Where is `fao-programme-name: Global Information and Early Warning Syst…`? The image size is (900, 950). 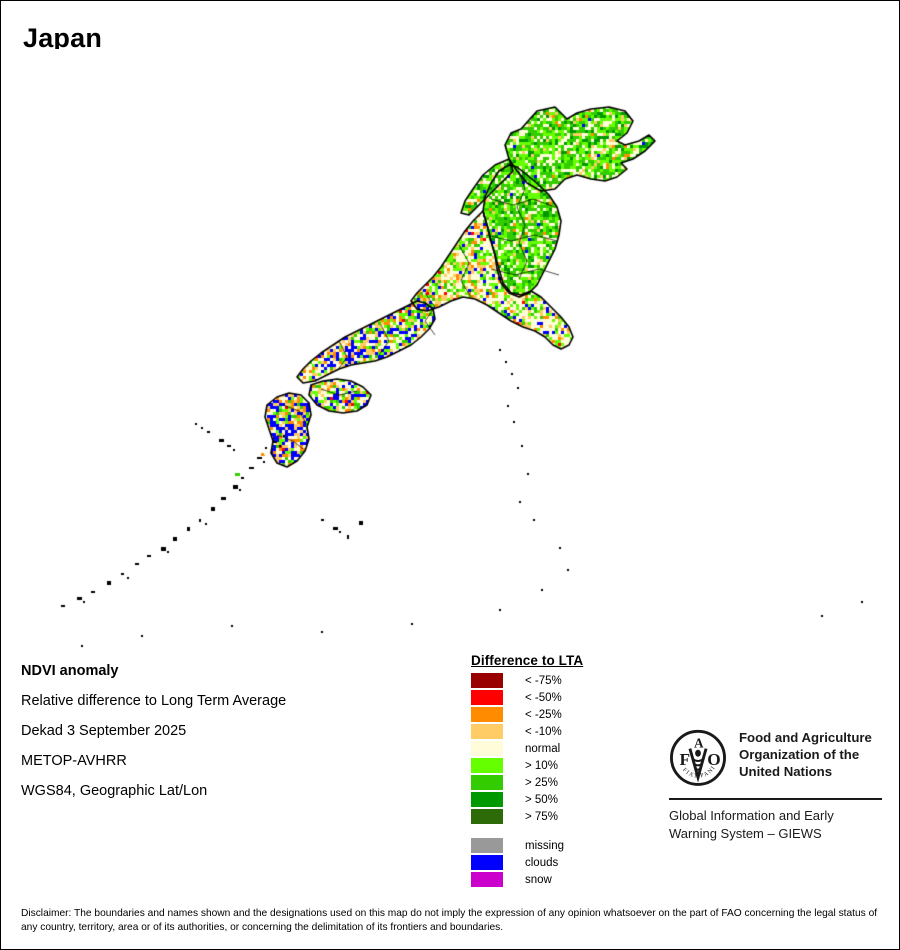 fao-programme-name: Global Information and Early Warning Syst… is located at coordinates (776, 825).